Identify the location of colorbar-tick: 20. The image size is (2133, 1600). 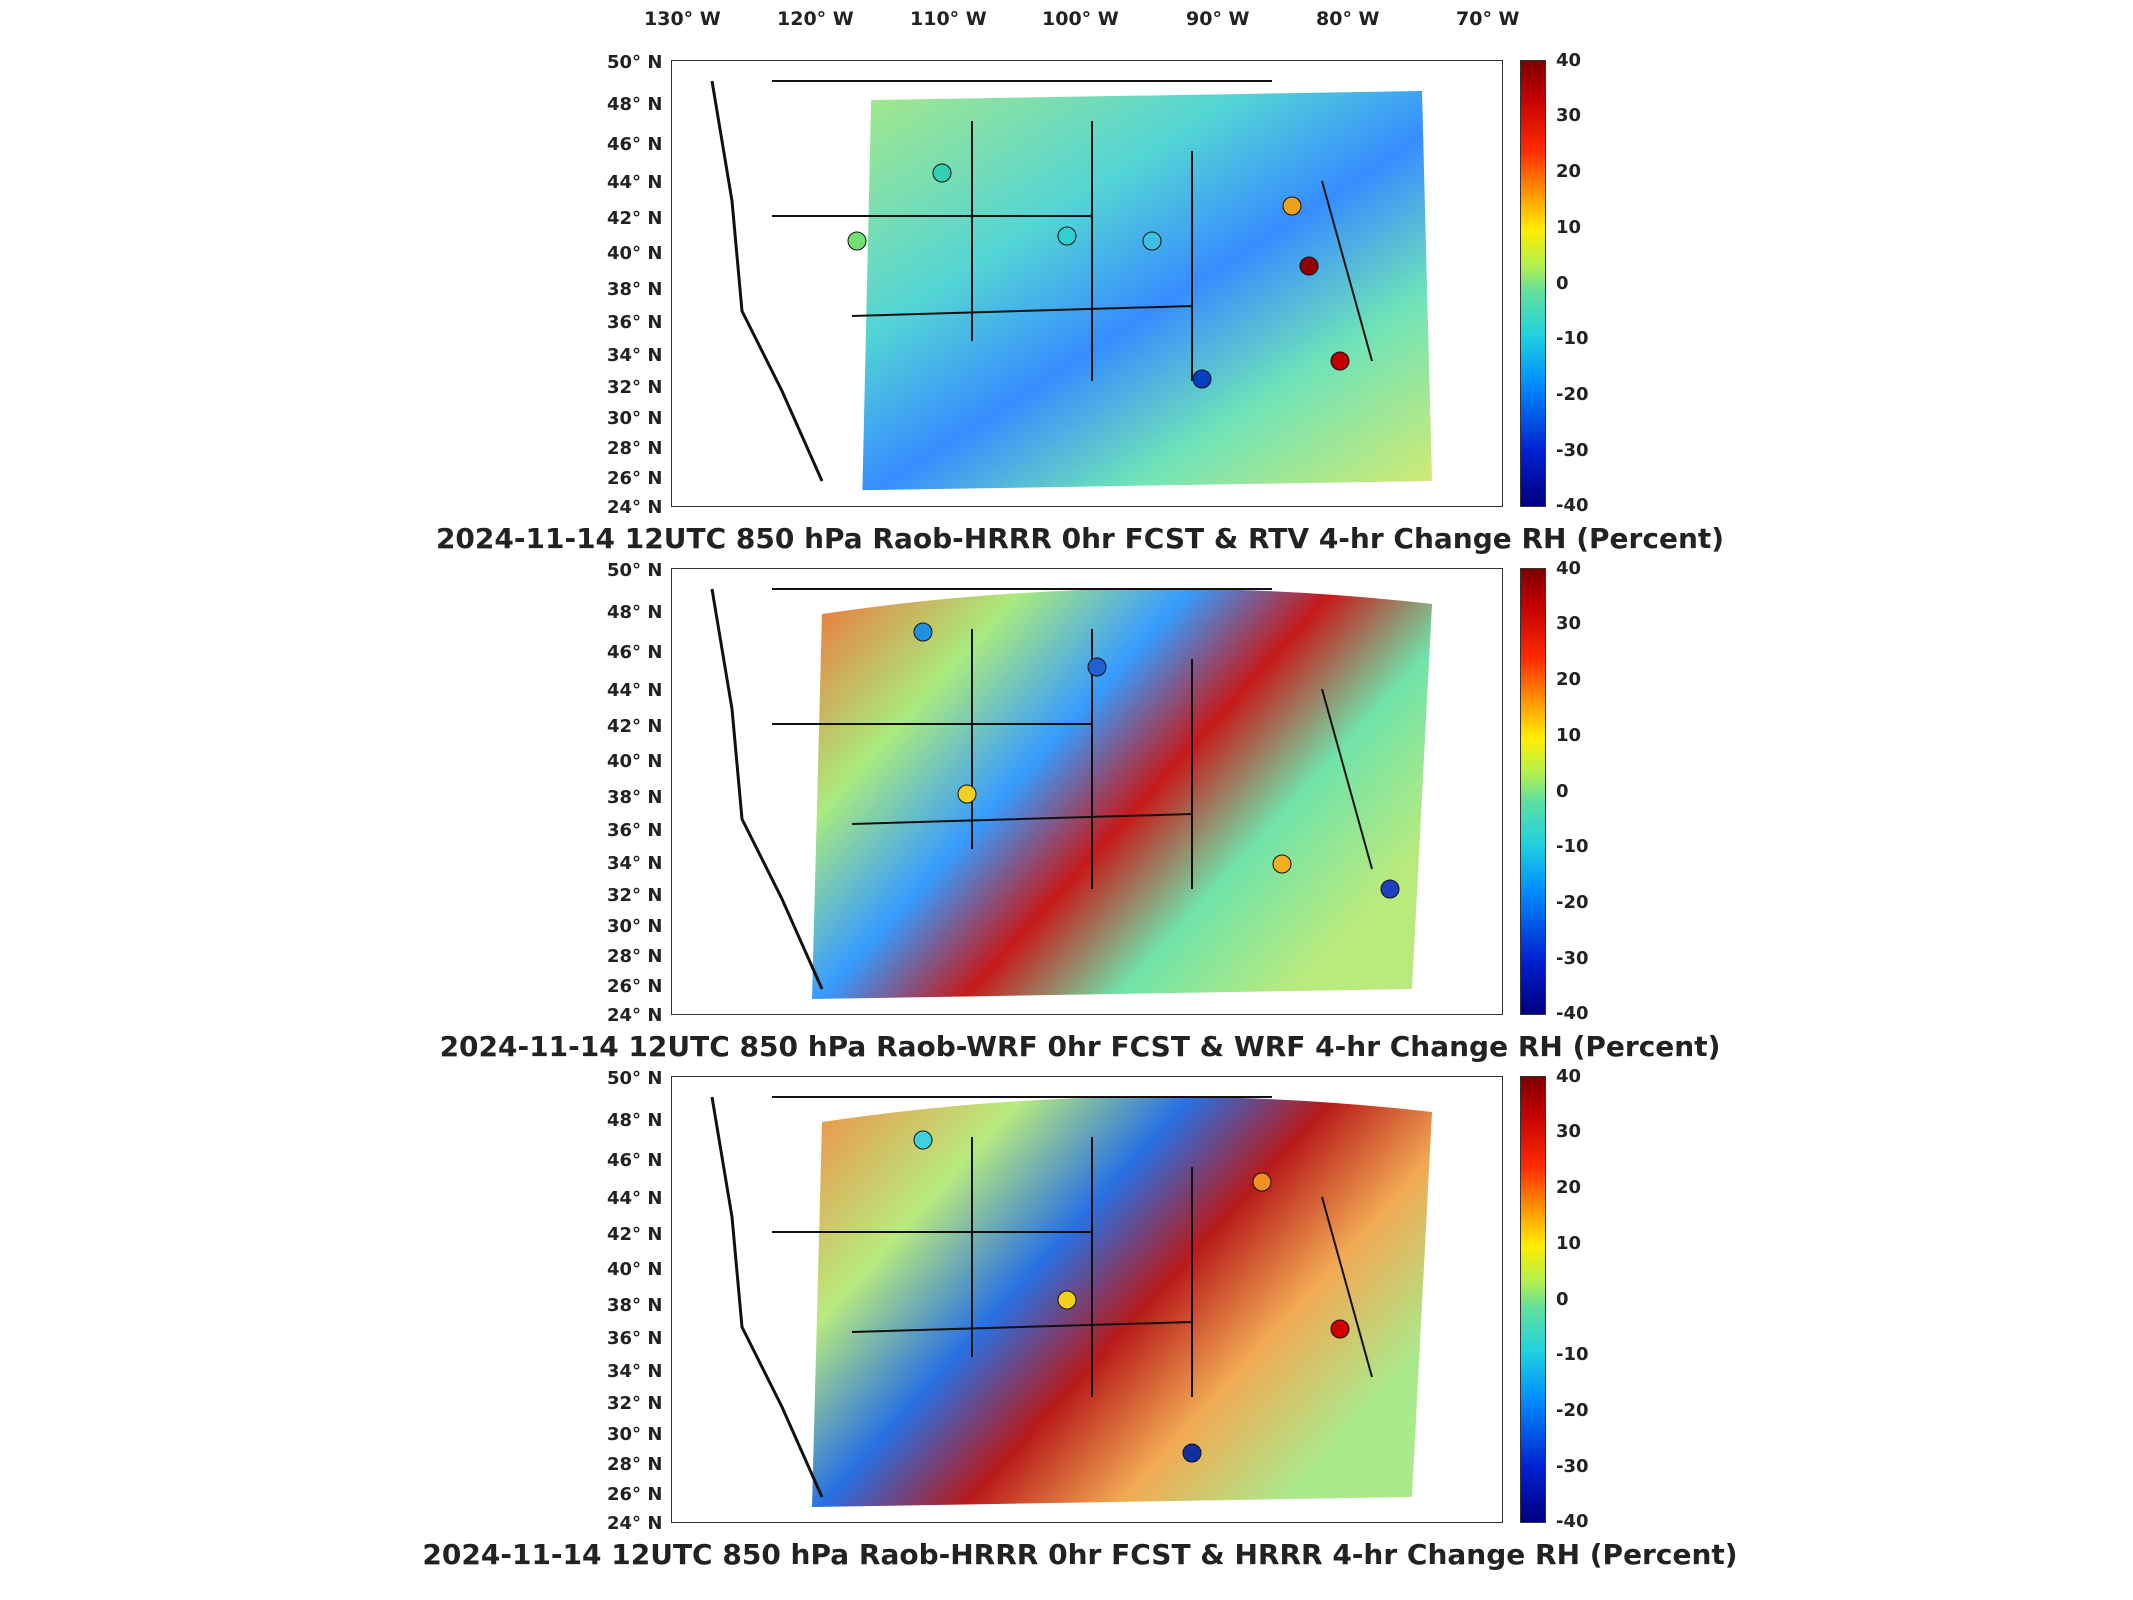
(1569, 1187).